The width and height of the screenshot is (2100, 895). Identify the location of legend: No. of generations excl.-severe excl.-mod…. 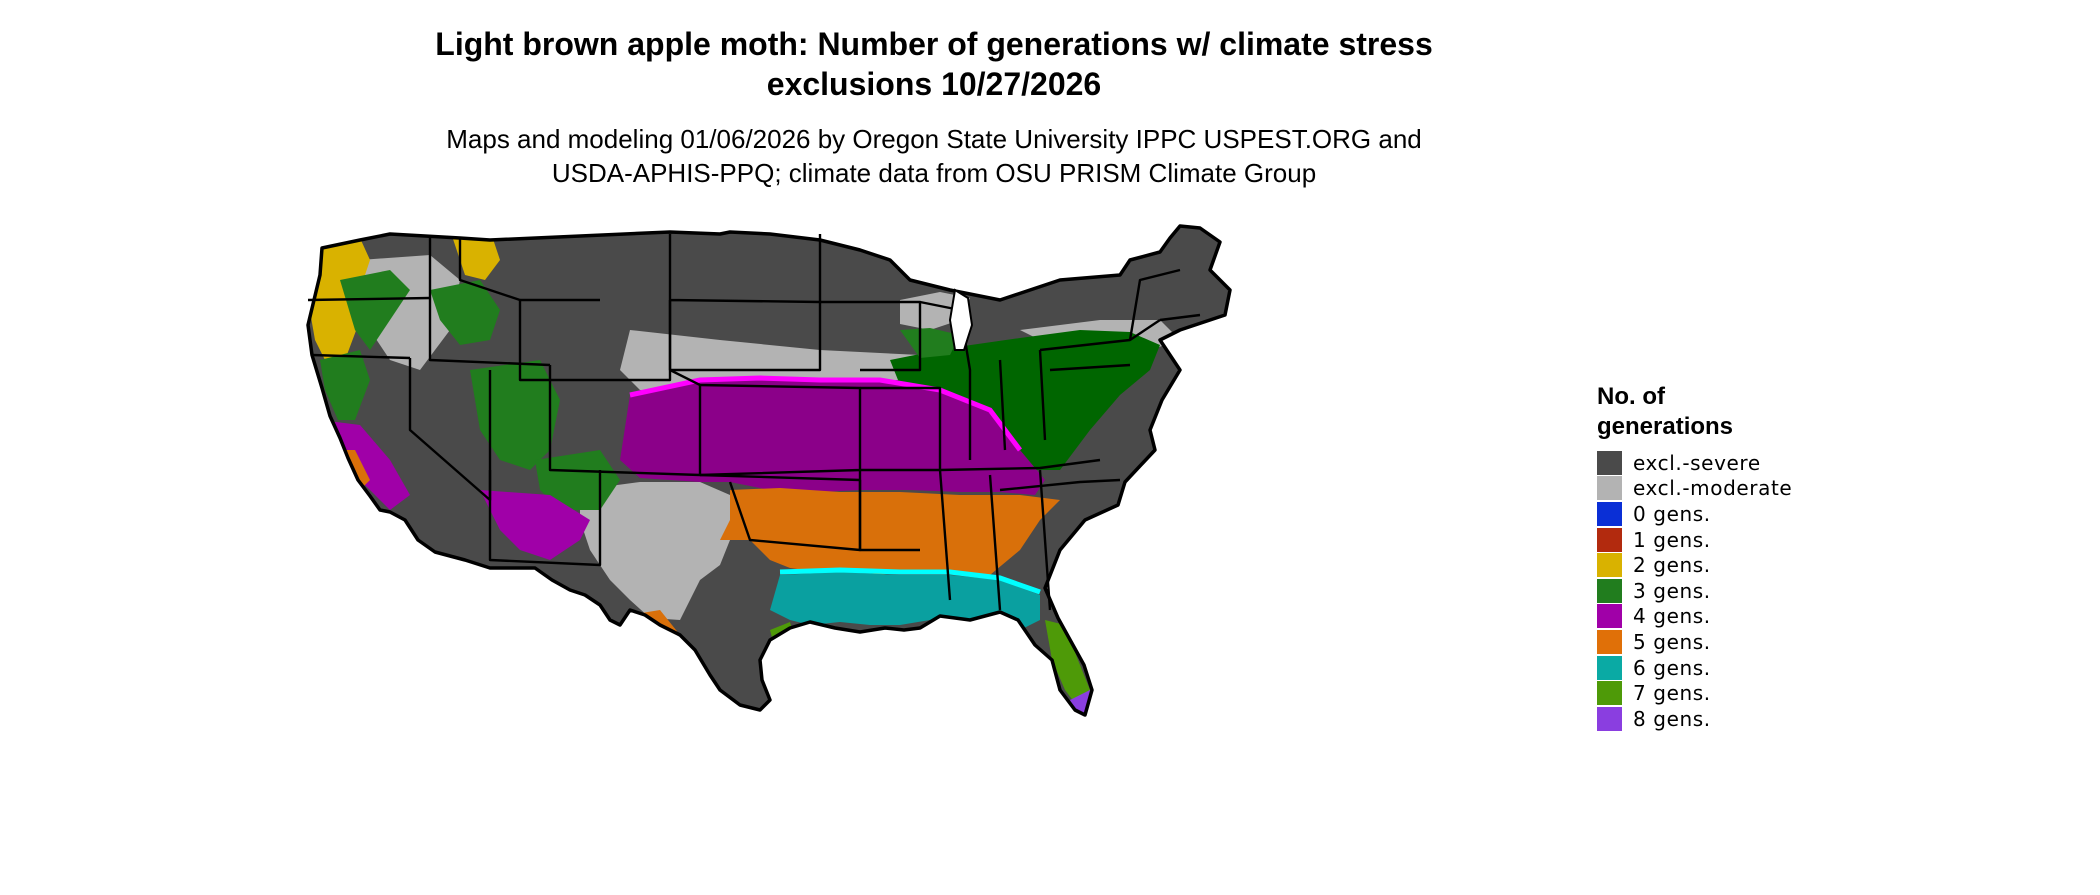
(1694, 557).